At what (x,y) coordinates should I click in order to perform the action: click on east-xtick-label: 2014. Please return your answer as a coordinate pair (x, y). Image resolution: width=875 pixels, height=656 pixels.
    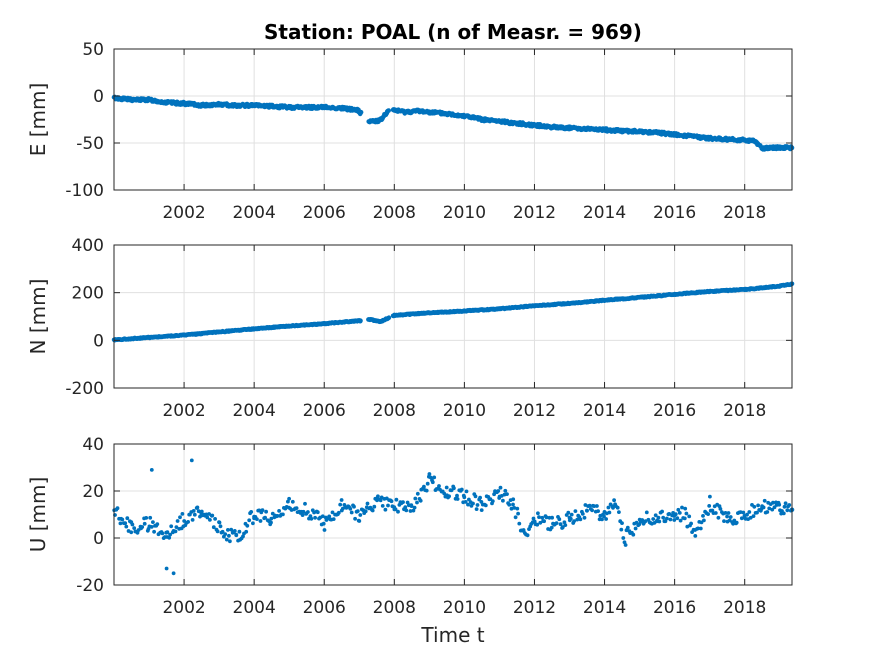
    Looking at the image, I should click on (604, 213).